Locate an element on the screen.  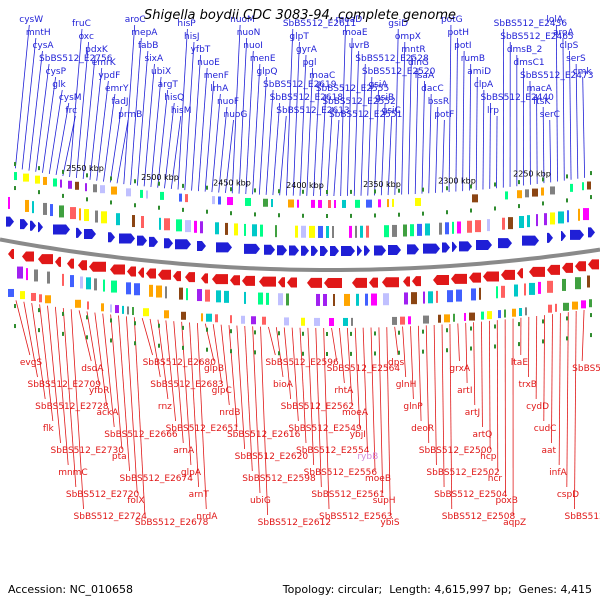
gene-label: cysA is located at coordinates (43, 46).